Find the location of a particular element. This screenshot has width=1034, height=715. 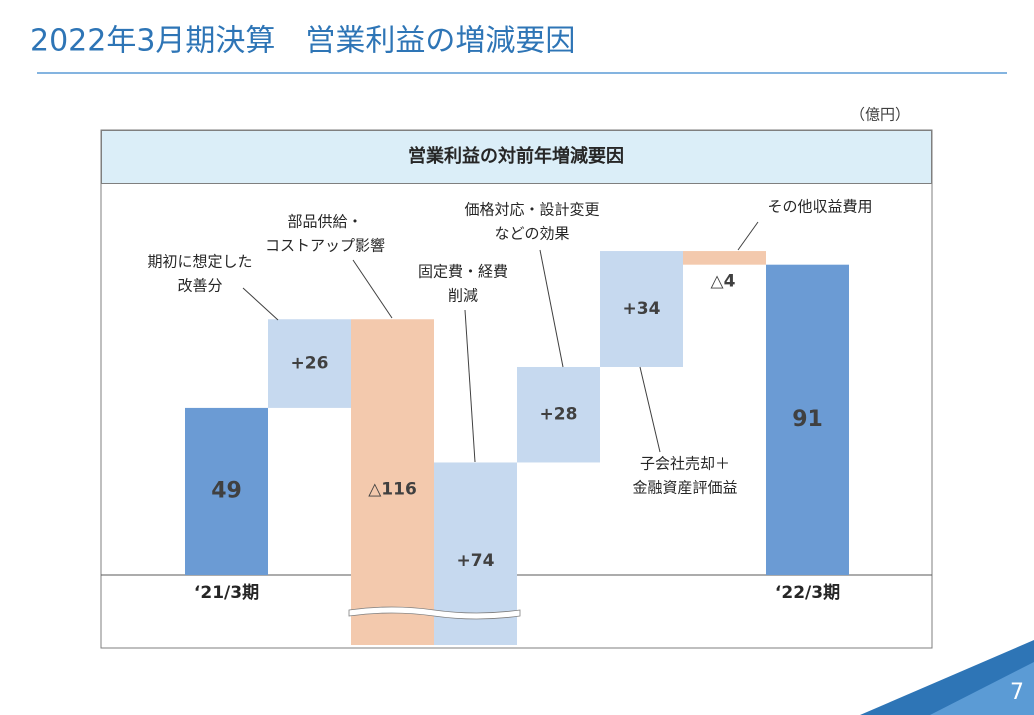

chart-subtitle: 営業利益の対前年増減要因 is located at coordinates (516, 156).